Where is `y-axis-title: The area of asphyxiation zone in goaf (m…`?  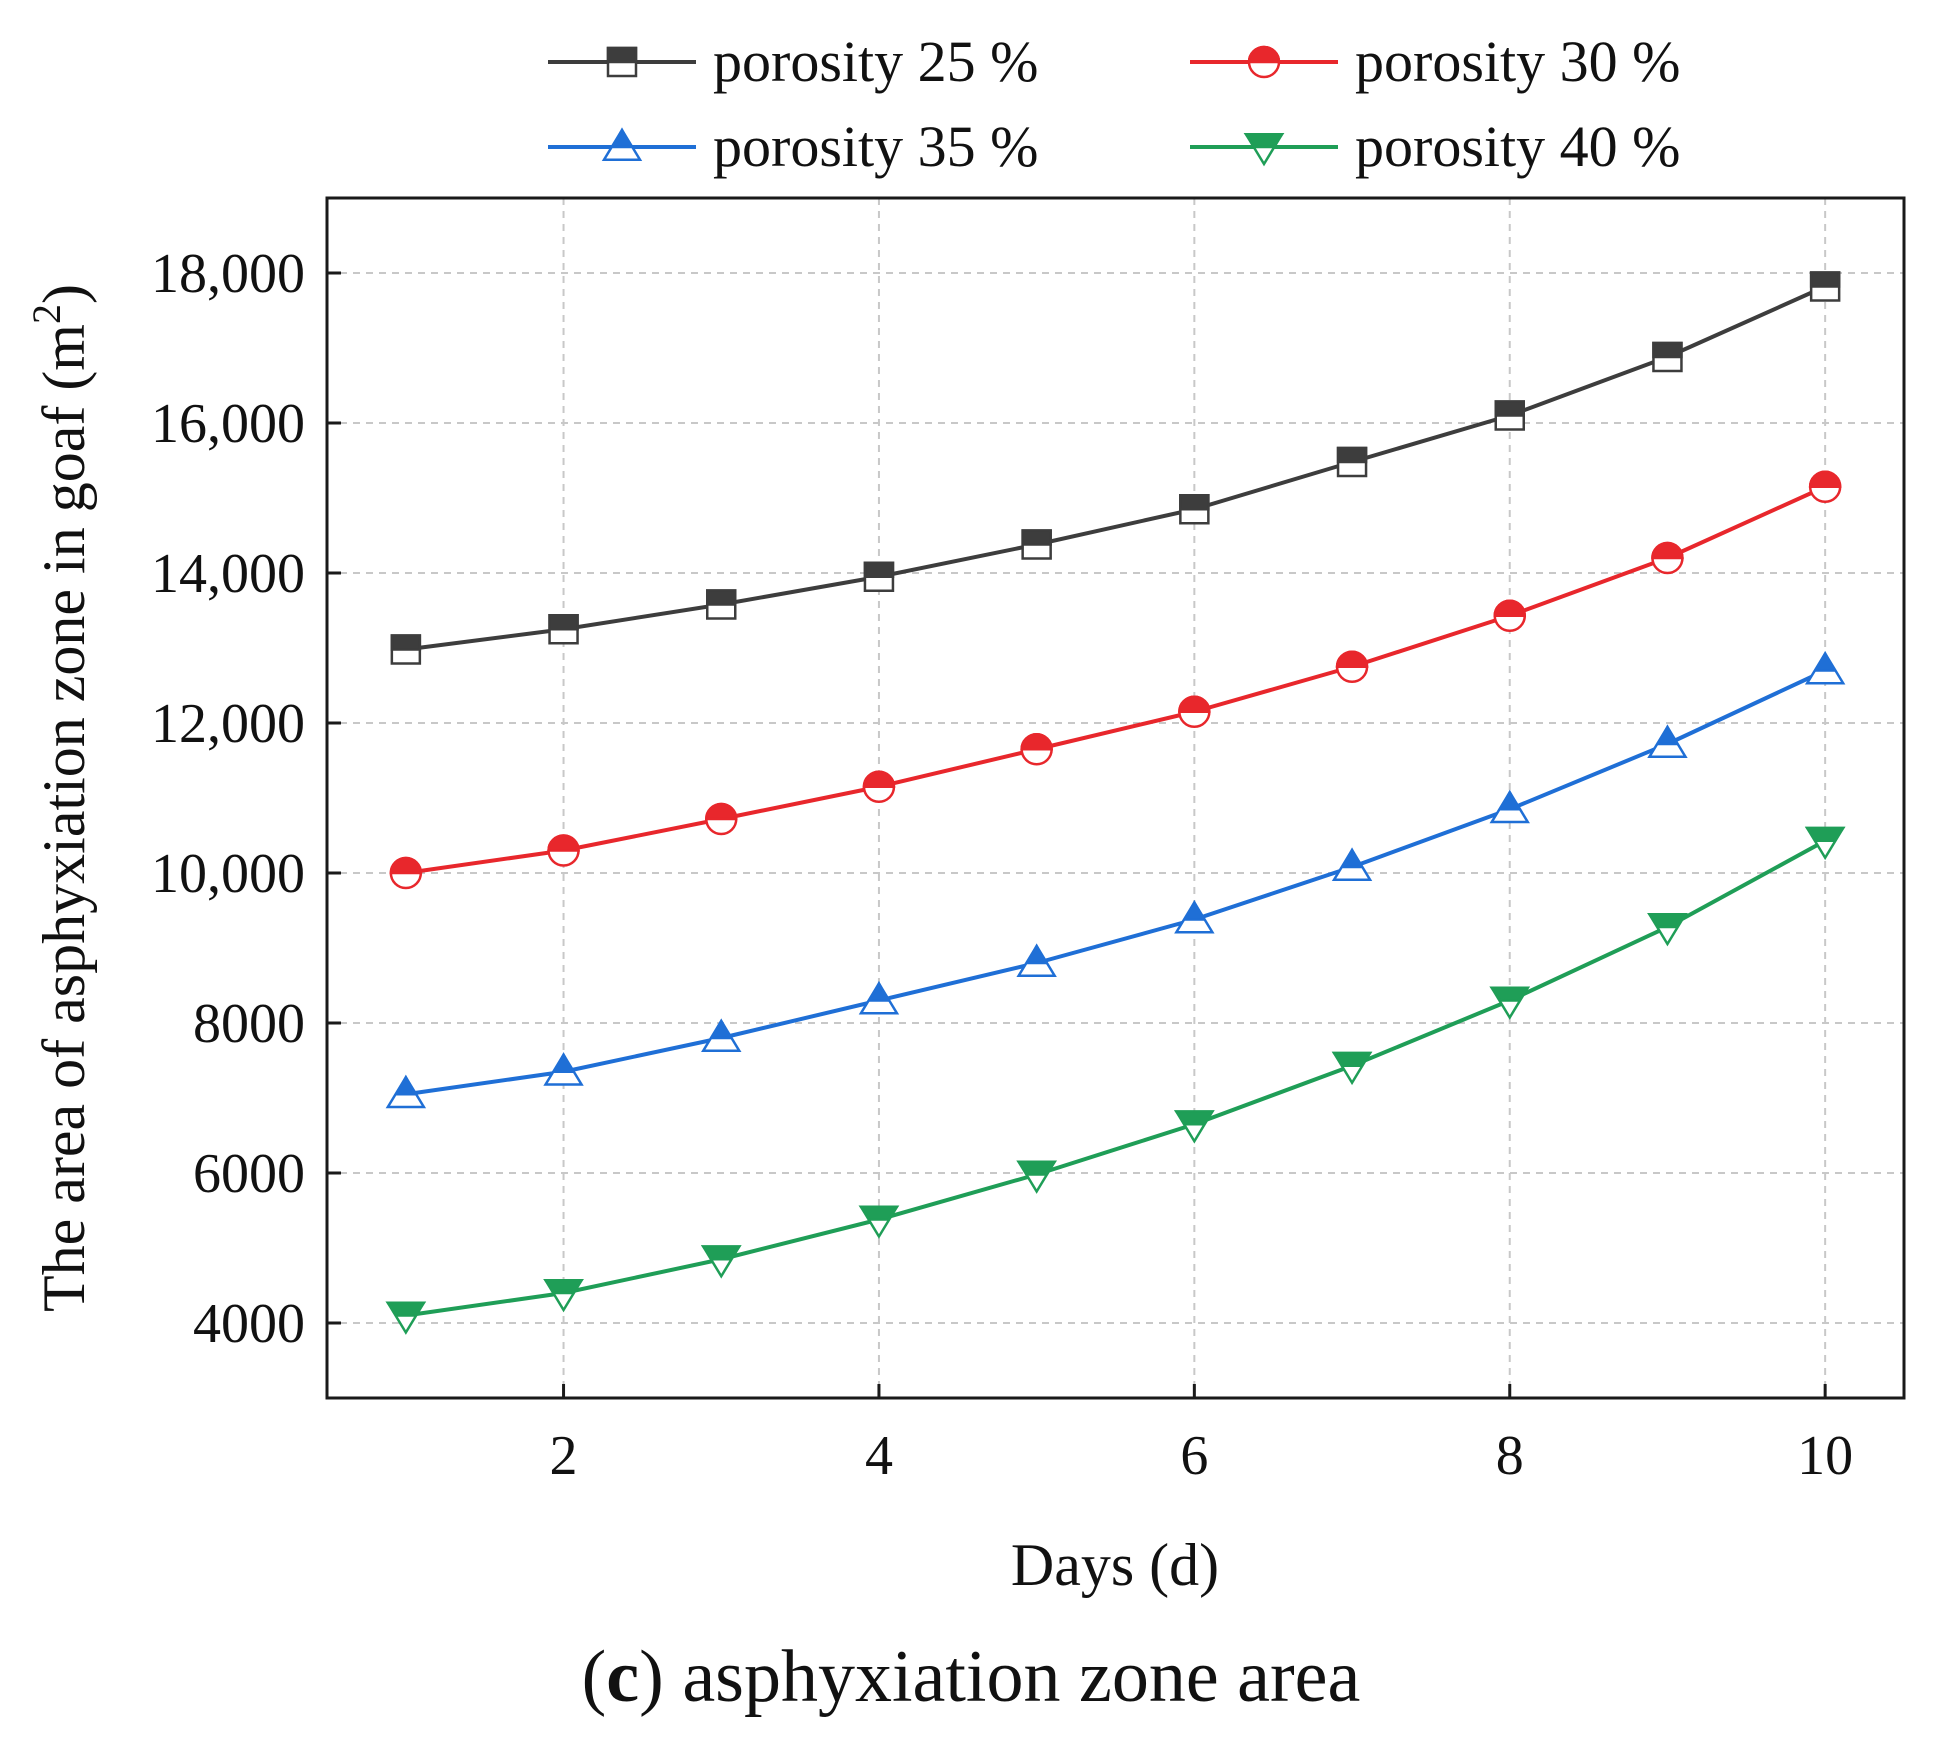
y-axis-title: The area of asphyxiation zone in goaf (m… is located at coordinates (60, 798).